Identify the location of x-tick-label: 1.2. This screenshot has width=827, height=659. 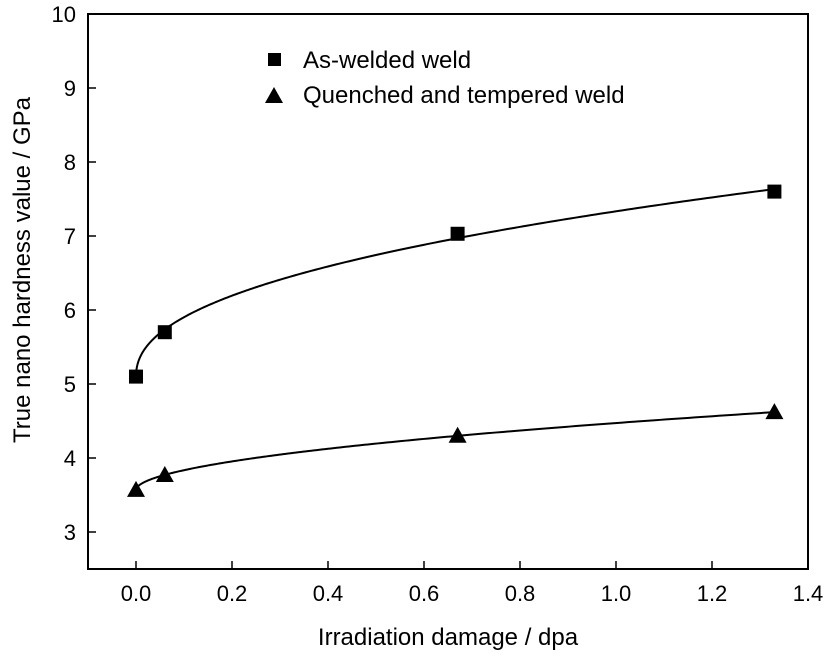
(712, 593).